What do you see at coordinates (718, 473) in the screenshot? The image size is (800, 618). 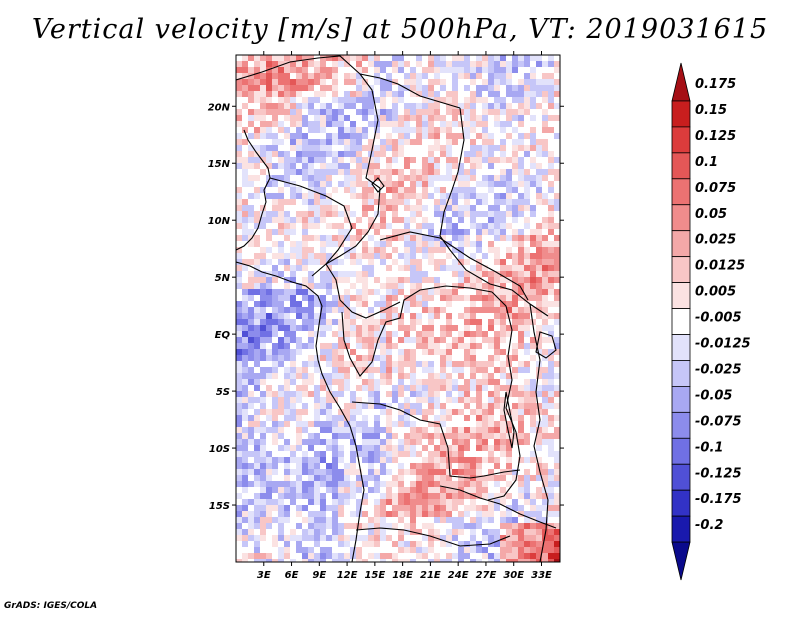 I see `colorbar-label: -0.125` at bounding box center [718, 473].